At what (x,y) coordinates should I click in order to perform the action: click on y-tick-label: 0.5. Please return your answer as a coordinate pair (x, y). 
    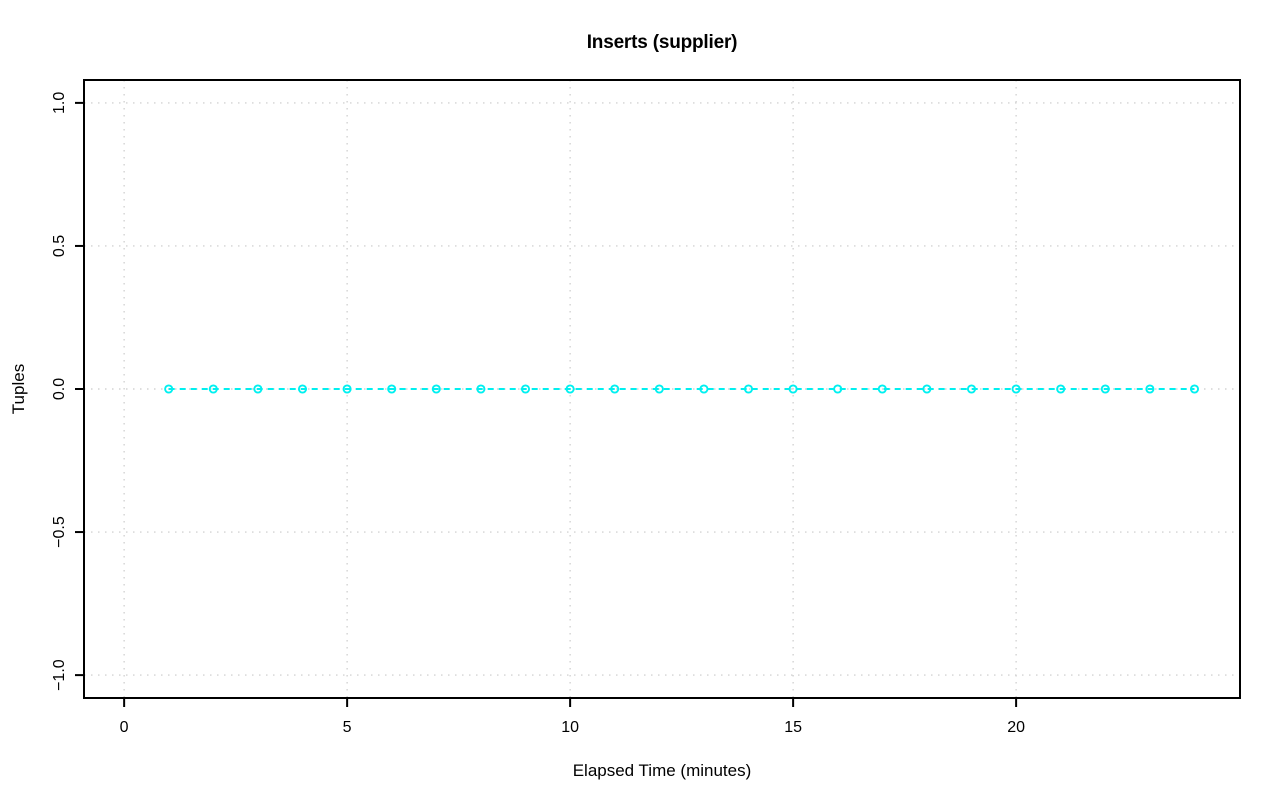
    Looking at the image, I should click on (59, 246).